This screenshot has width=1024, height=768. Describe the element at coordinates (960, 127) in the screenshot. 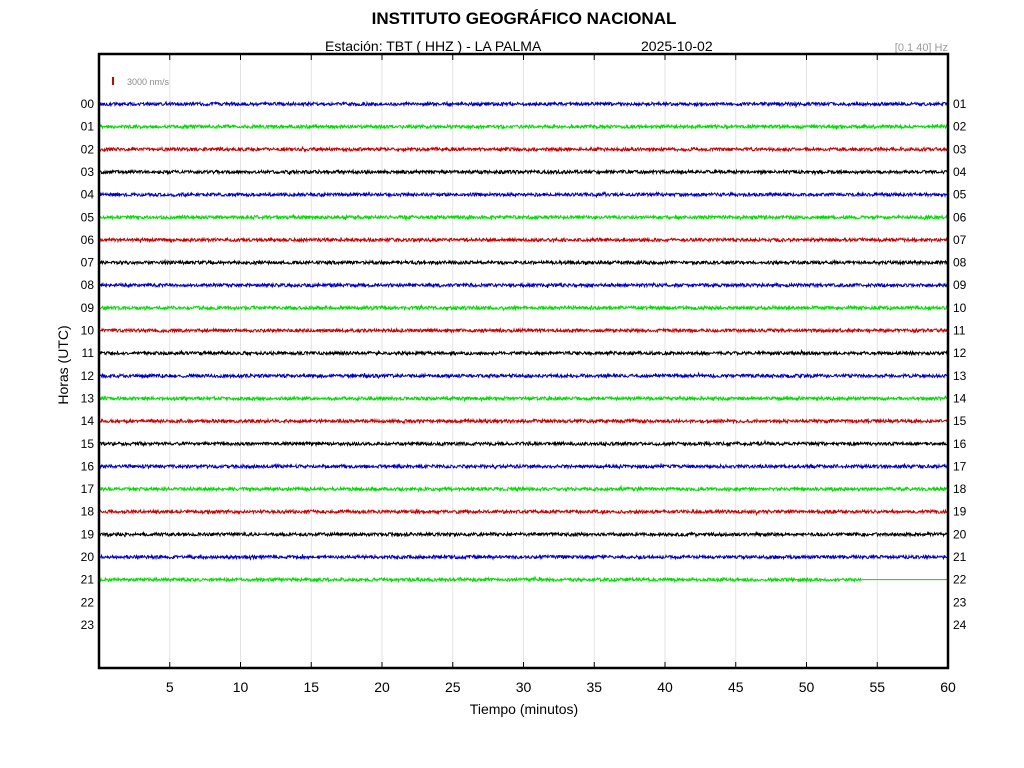

I see `hour-label-right: 02` at that location.